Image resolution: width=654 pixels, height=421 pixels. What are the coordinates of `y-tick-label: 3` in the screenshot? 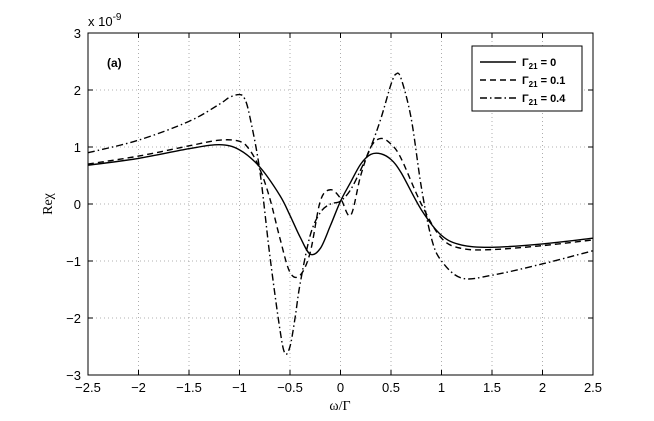 It's located at (77, 33).